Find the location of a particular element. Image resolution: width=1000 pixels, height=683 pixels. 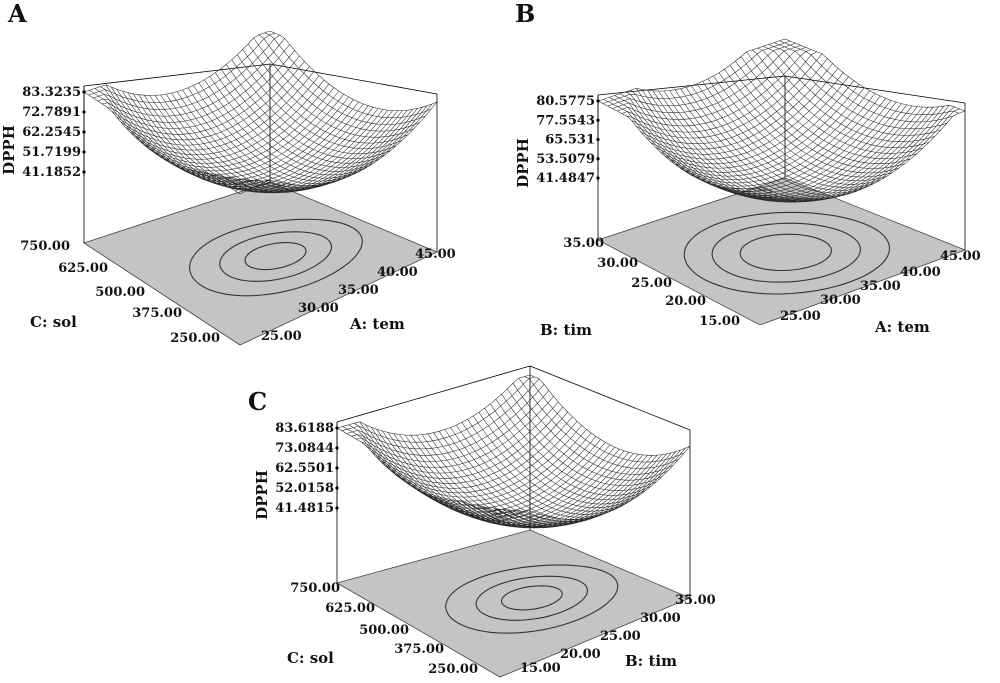

z-tick-label: 53.5079 is located at coordinates (565, 159).